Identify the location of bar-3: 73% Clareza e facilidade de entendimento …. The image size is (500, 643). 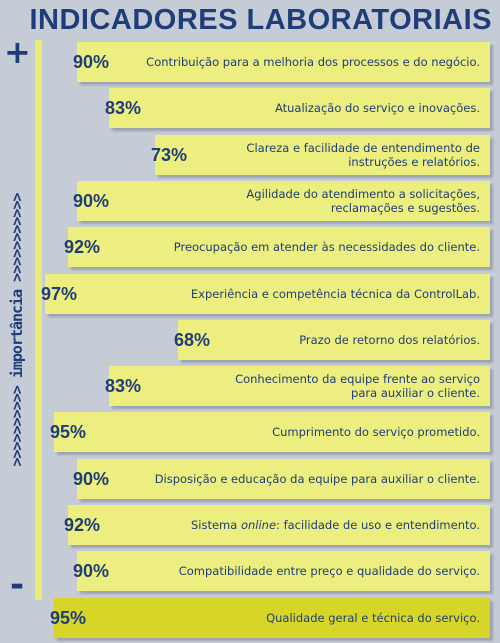
(320, 155).